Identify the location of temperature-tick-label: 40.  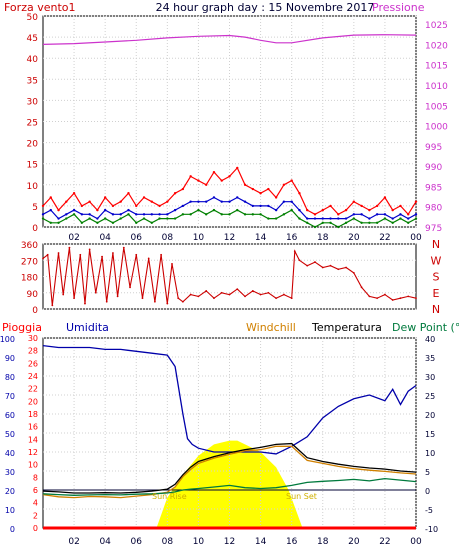
(430, 339).